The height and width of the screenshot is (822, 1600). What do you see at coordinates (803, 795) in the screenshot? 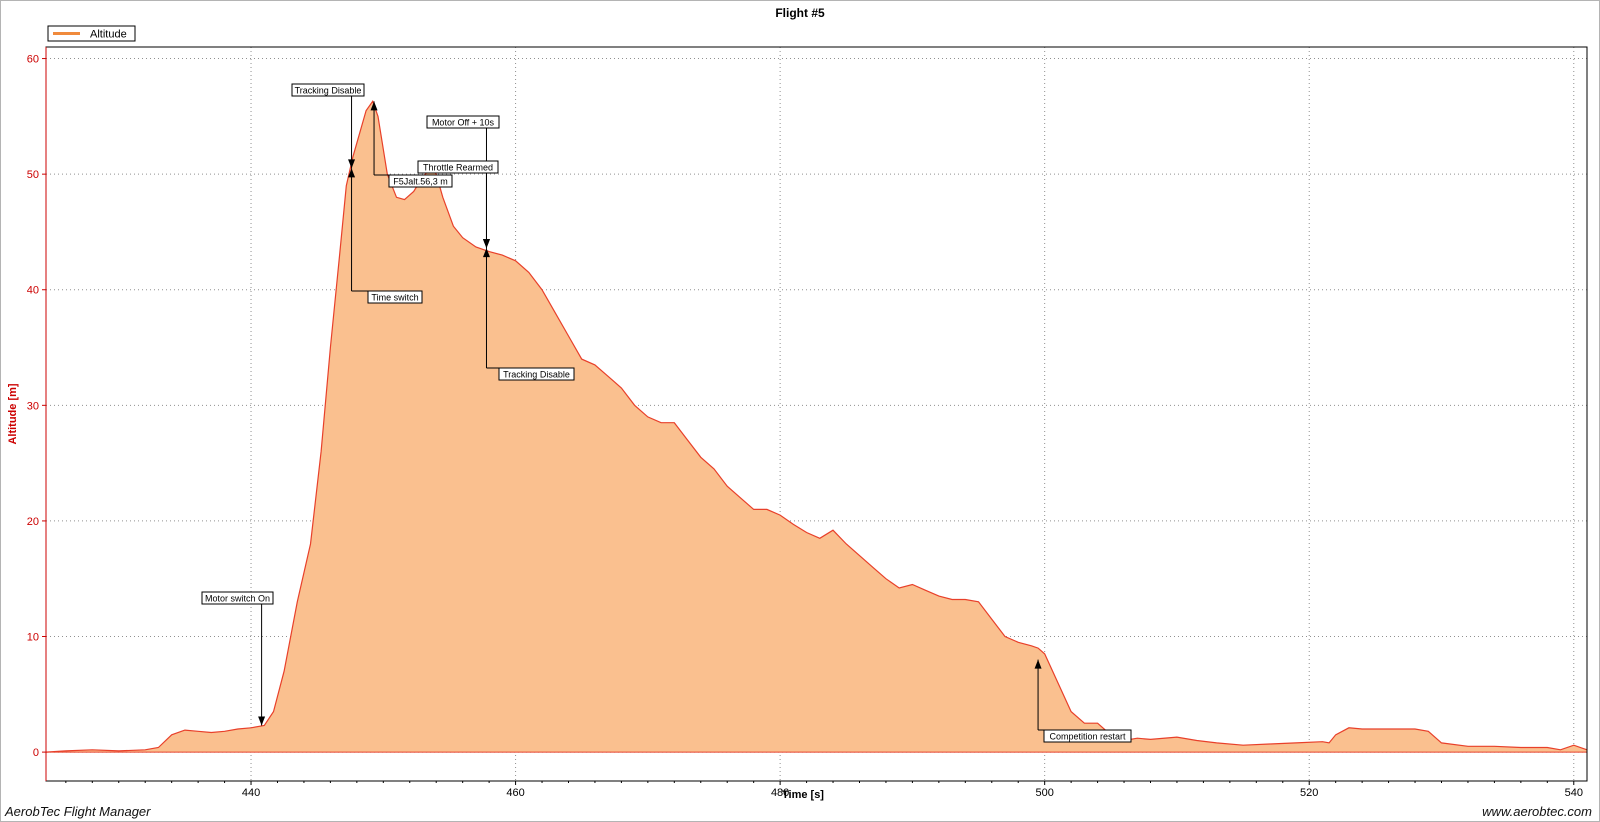
I see `x-axis-title: Time [s]` at bounding box center [803, 795].